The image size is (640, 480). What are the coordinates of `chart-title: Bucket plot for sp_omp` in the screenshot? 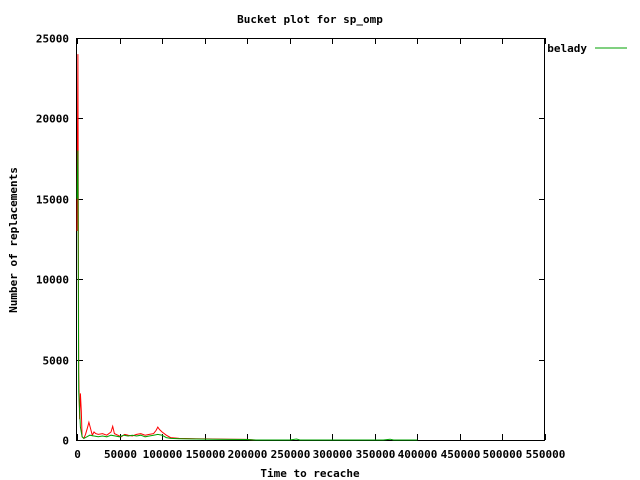 It's located at (310, 19).